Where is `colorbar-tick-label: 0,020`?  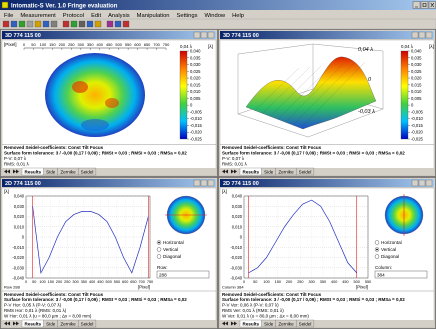
colorbar-tick-label: 0,020 is located at coordinates (195, 78).